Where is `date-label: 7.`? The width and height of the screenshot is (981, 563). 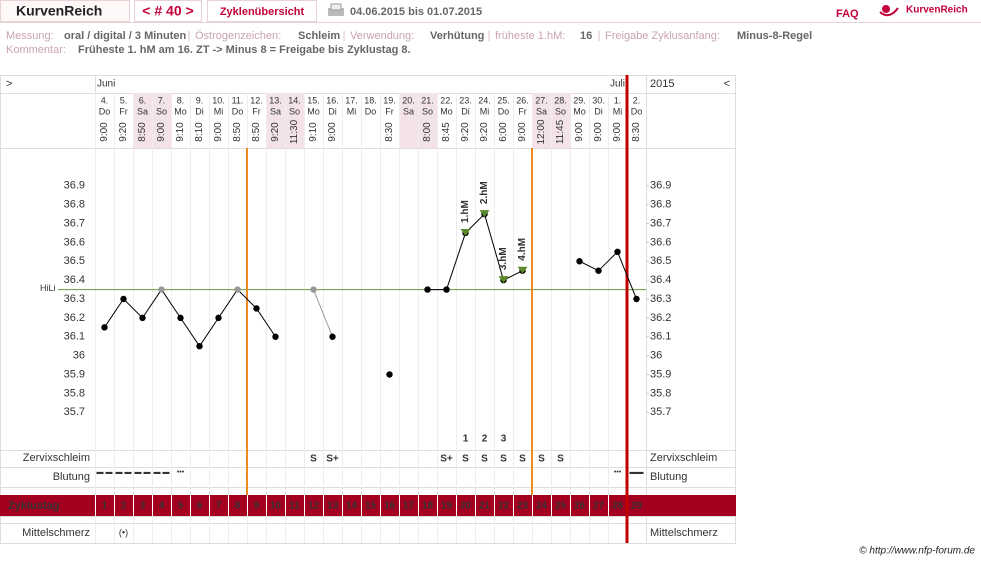
date-label: 7. is located at coordinates (162, 100).